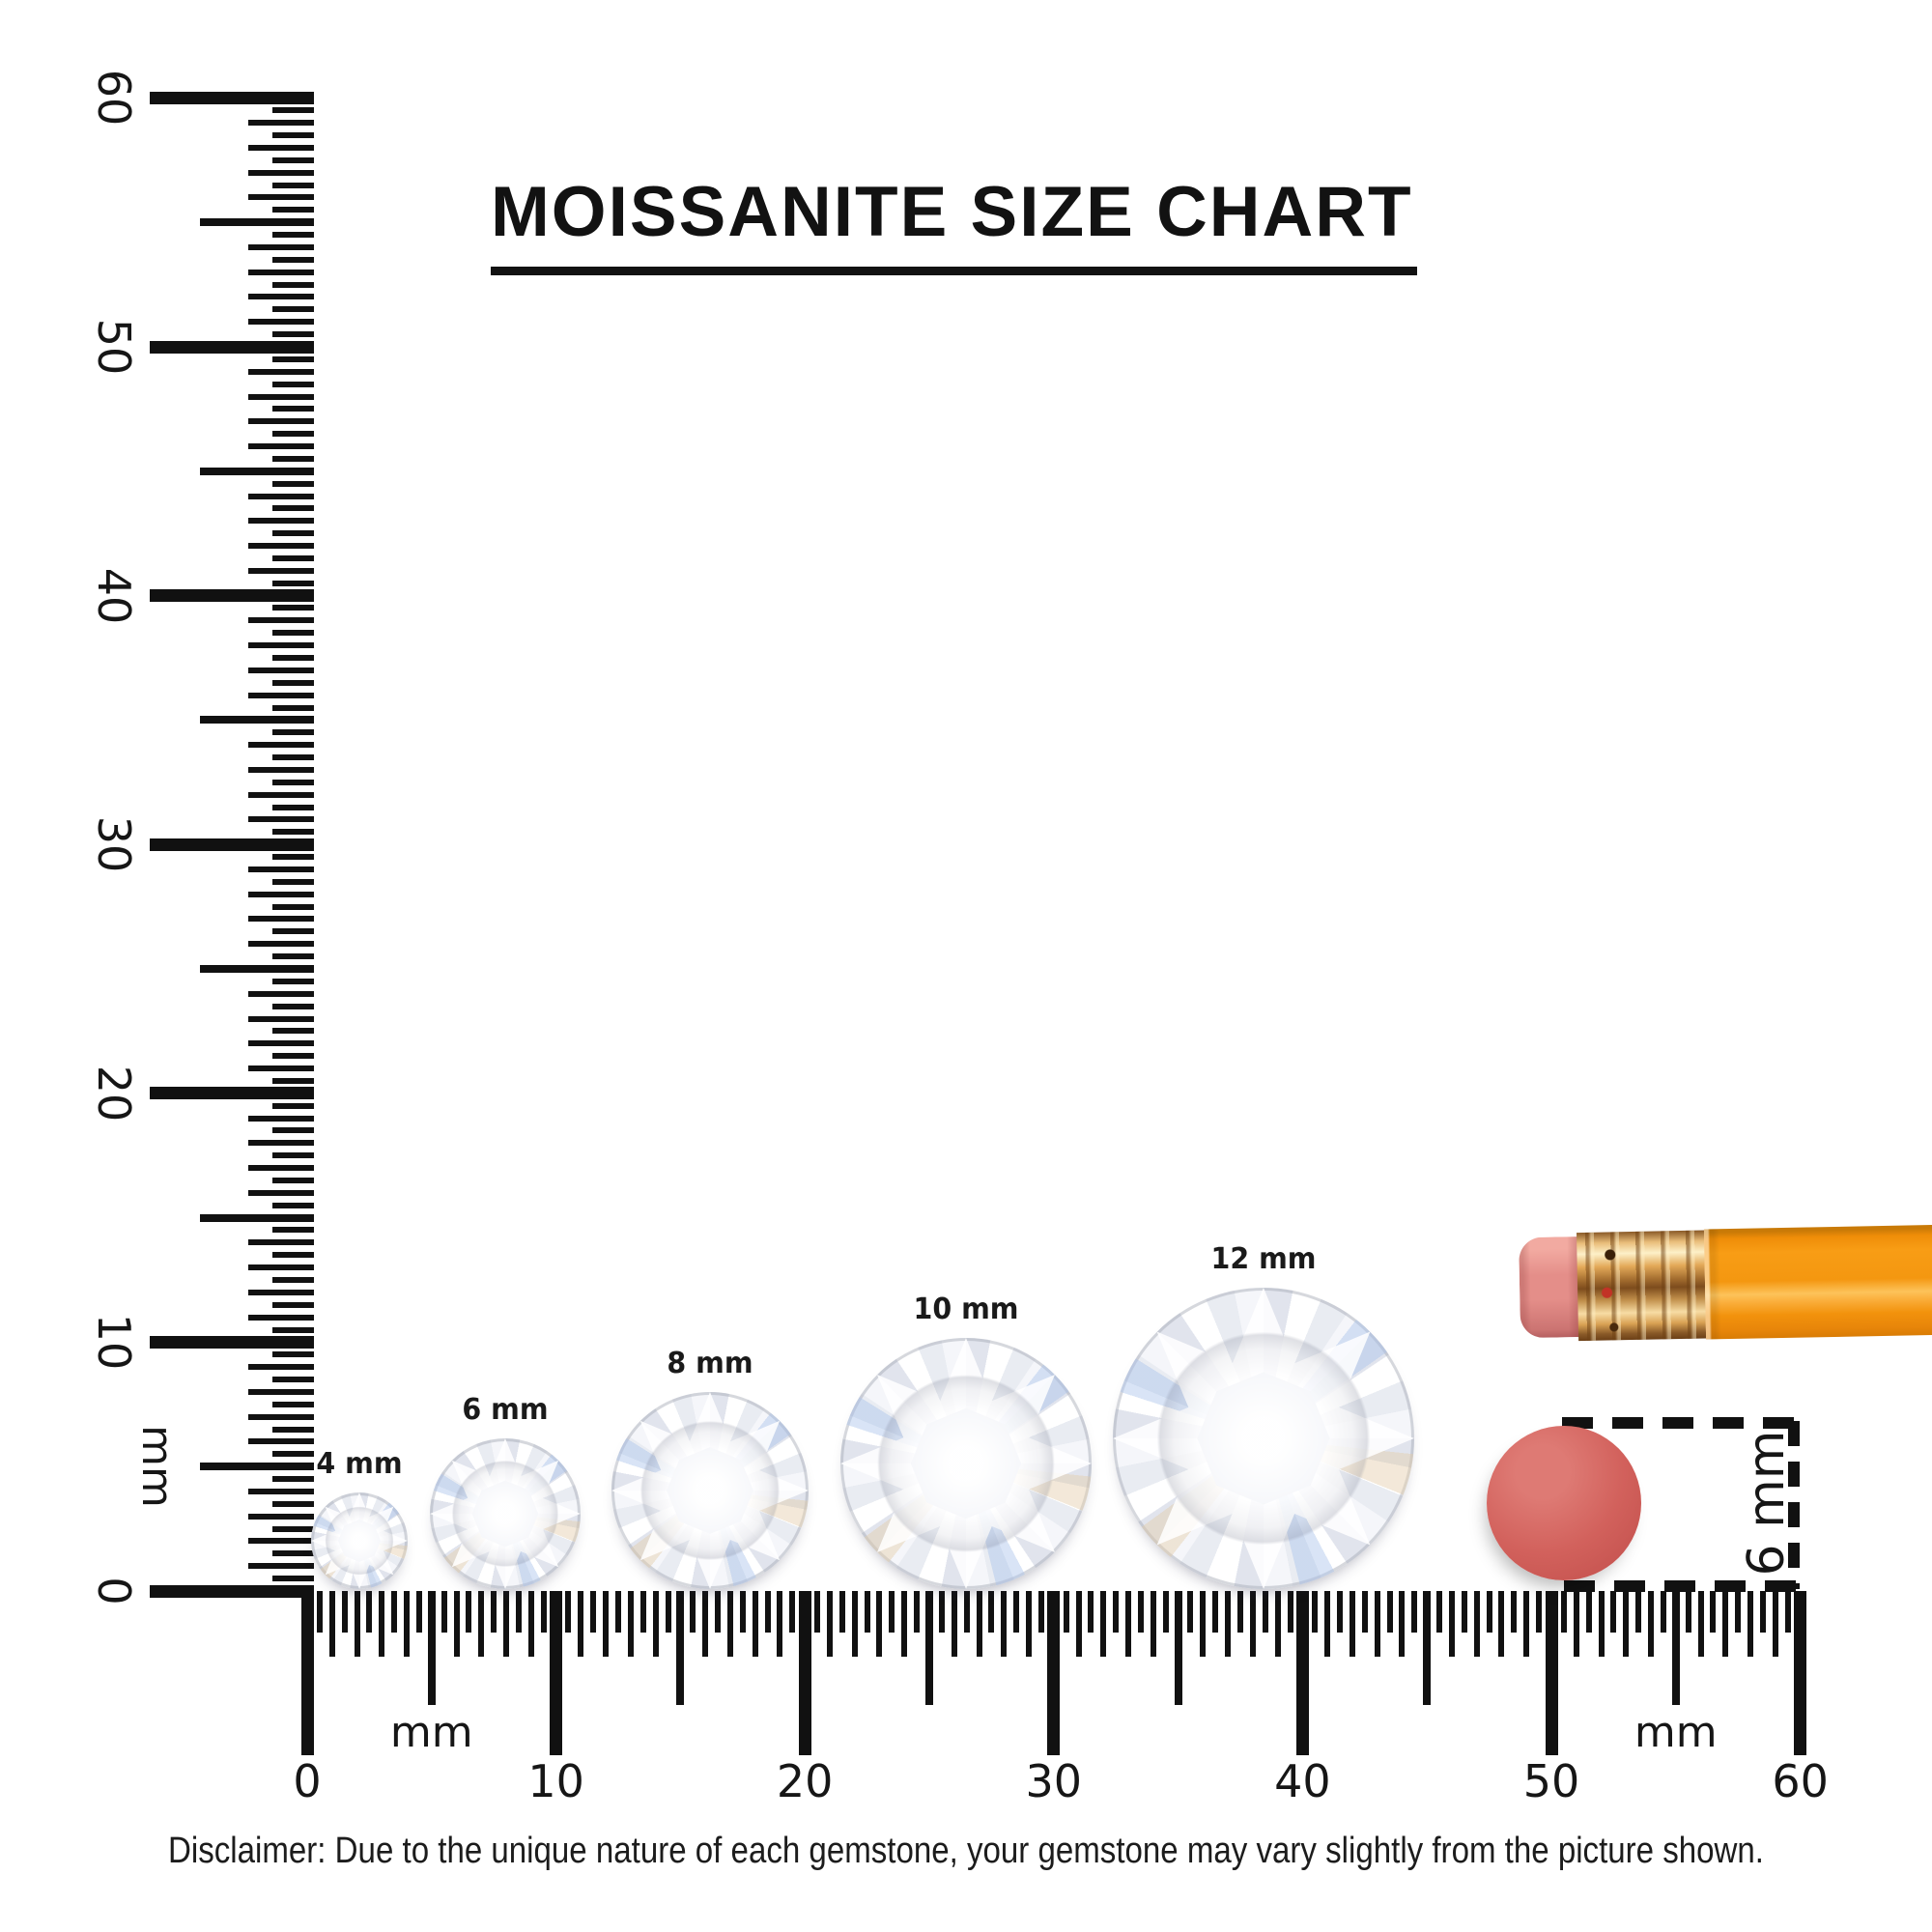 Image resolution: width=1932 pixels, height=1932 pixels. What do you see at coordinates (114, 844) in the screenshot?
I see `vertical-ruler-number: 30` at bounding box center [114, 844].